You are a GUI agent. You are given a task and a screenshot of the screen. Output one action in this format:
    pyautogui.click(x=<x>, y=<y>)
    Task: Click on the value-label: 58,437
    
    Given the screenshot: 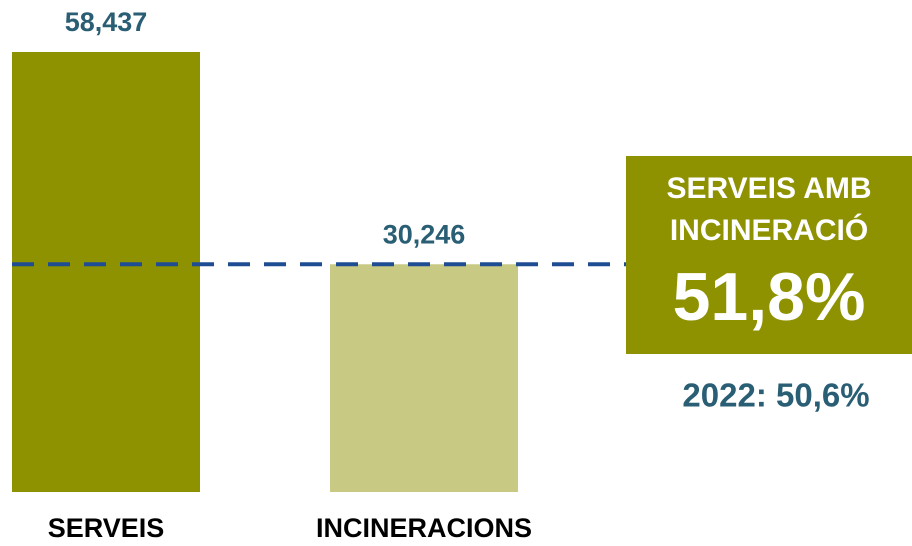 What is the action you would take?
    pyautogui.click(x=106, y=22)
    